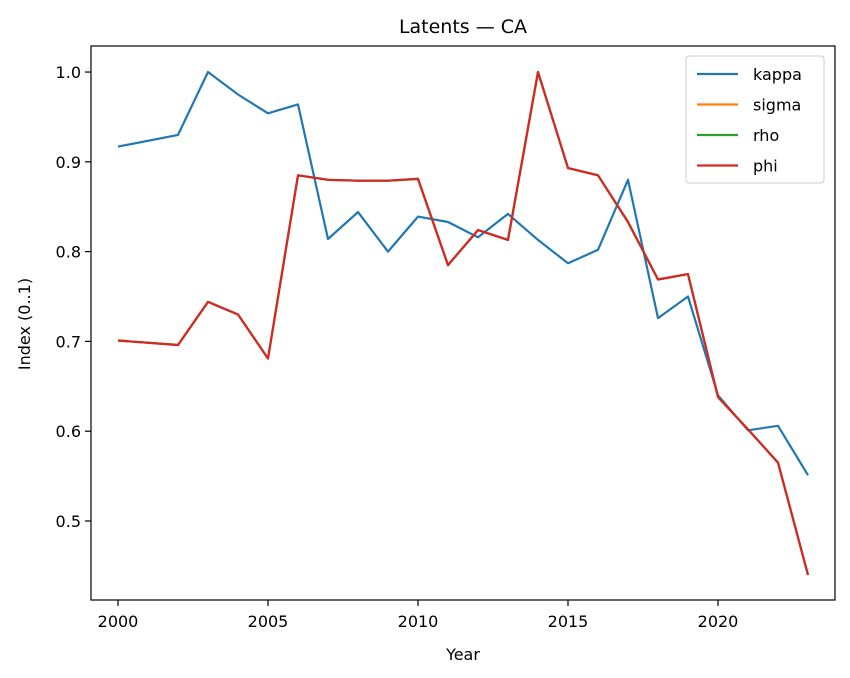 Image resolution: width=850 pixels, height=678 pixels. I want to click on y-tick-label: 0.5, so click(68, 521).